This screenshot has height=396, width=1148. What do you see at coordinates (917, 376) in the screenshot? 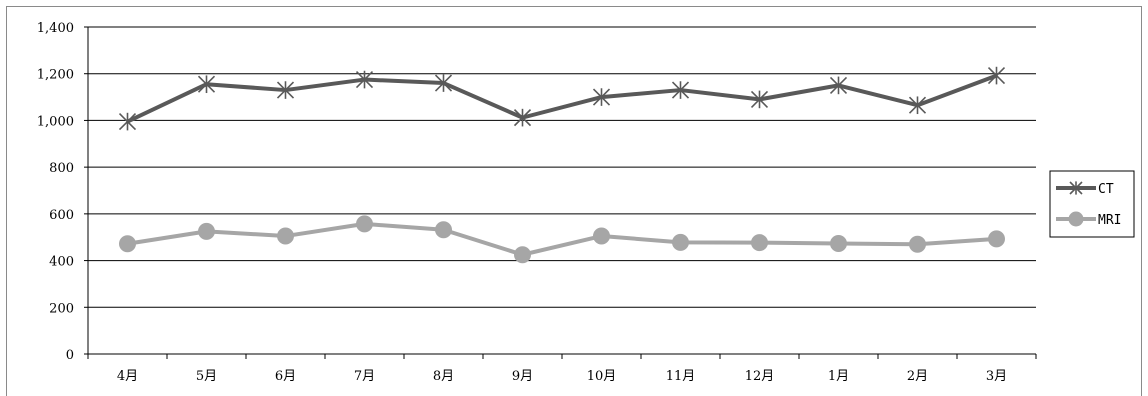
I see `x-tick-label: 2月` at bounding box center [917, 376].